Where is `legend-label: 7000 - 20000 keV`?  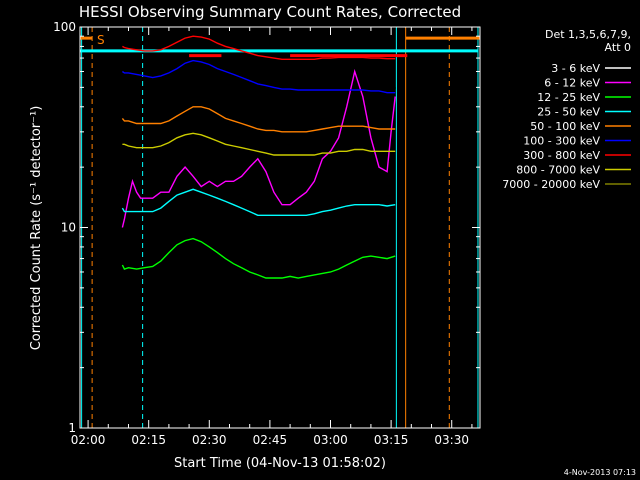
legend-label: 7000 - 20000 keV is located at coordinates (551, 184).